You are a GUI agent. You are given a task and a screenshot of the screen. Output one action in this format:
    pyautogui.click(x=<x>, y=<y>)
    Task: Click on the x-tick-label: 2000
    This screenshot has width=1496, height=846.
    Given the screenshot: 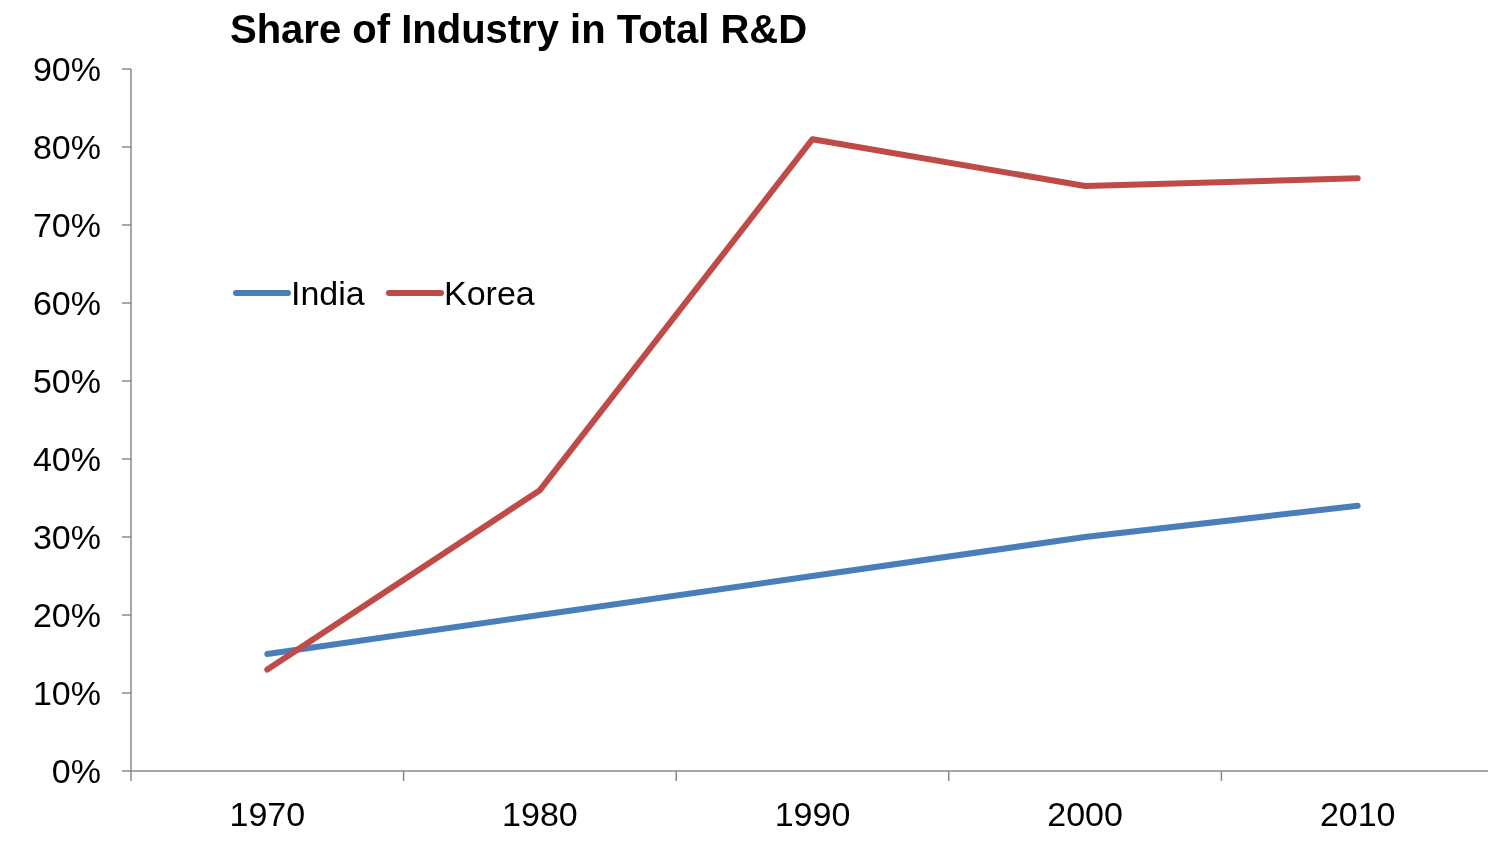 What is the action you would take?
    pyautogui.click(x=1085, y=814)
    